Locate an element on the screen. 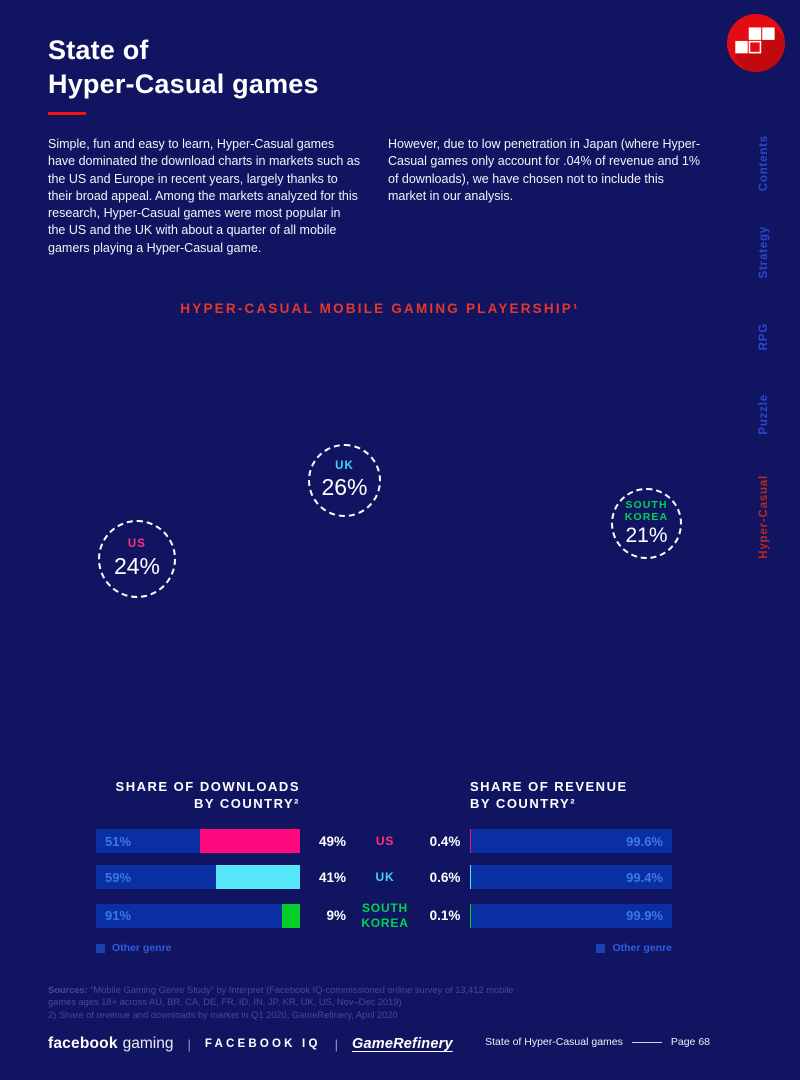 This screenshot has width=800, height=1080. title-line-1: State of is located at coordinates (98, 50).